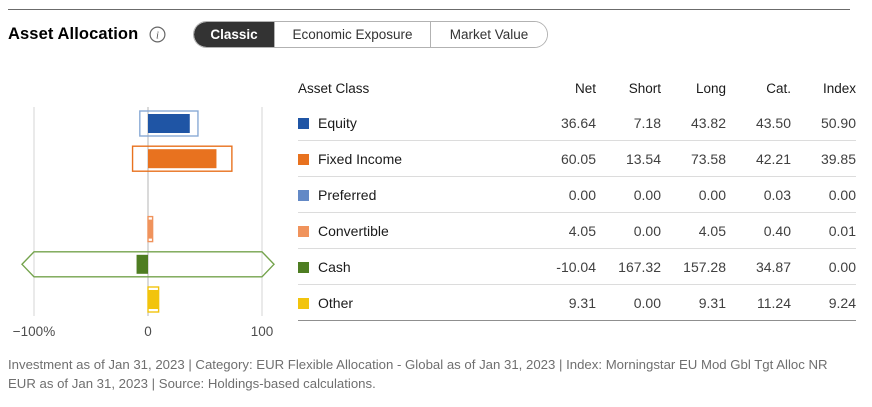  What do you see at coordinates (647, 122) in the screenshot?
I see `cell-short: 7.18` at bounding box center [647, 122].